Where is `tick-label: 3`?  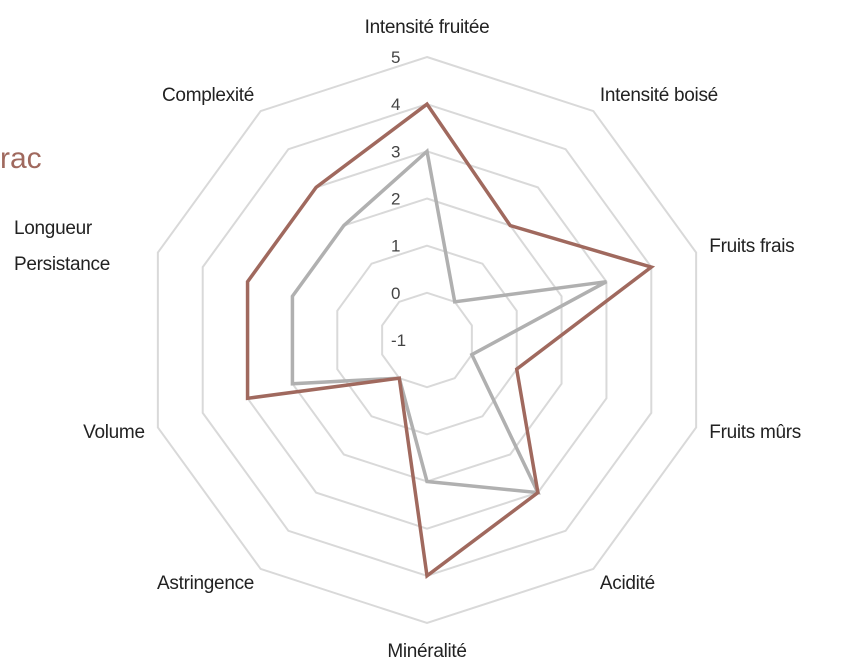 tick-label: 3 is located at coordinates (395, 151).